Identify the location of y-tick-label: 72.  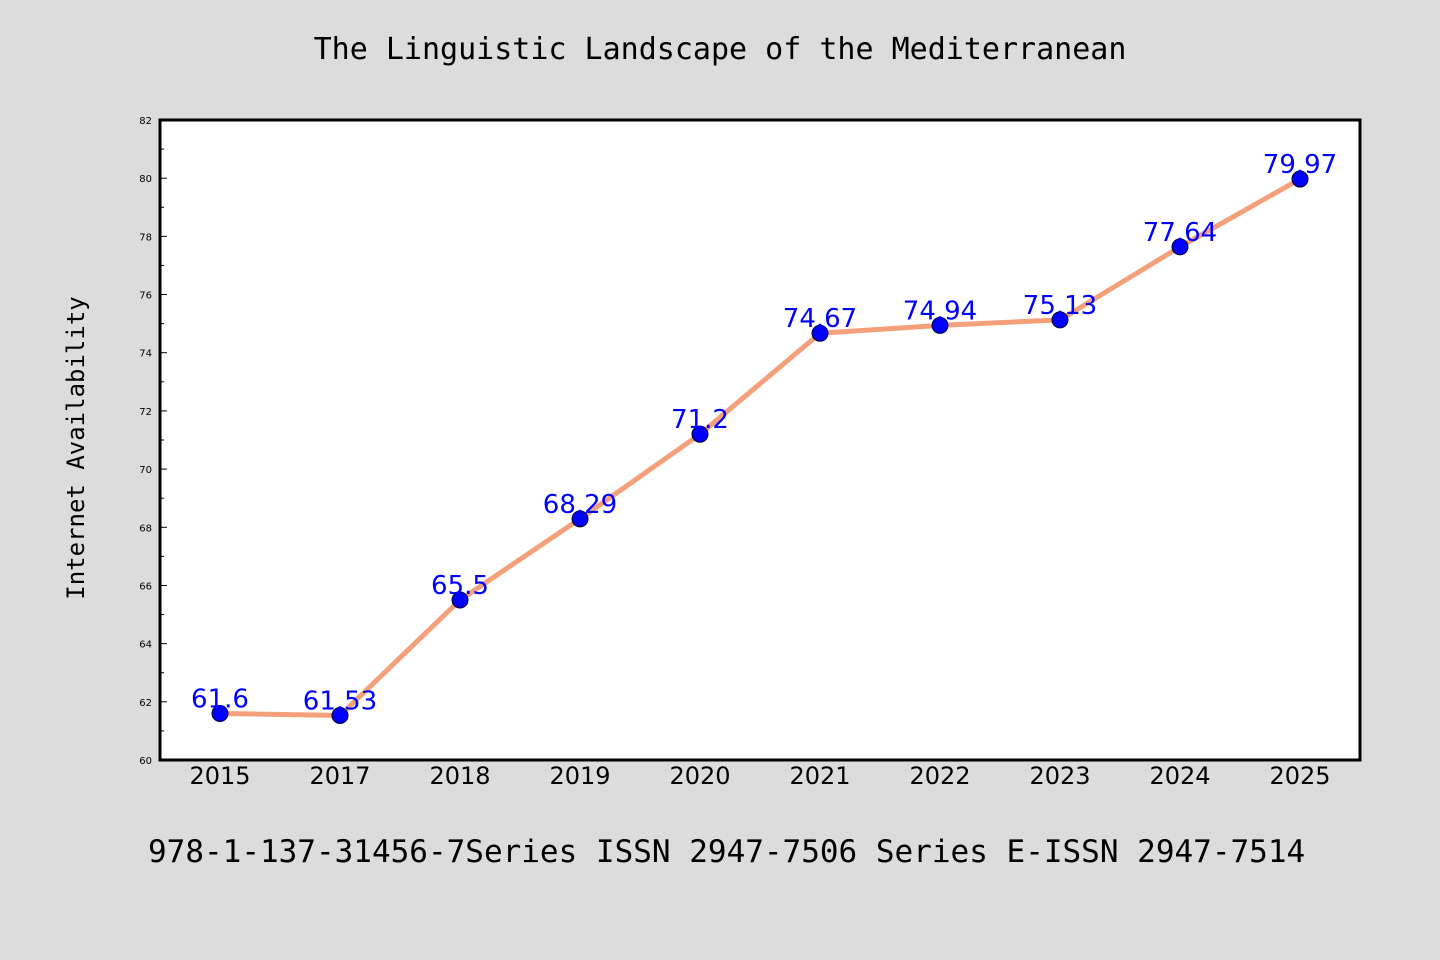
(145, 412).